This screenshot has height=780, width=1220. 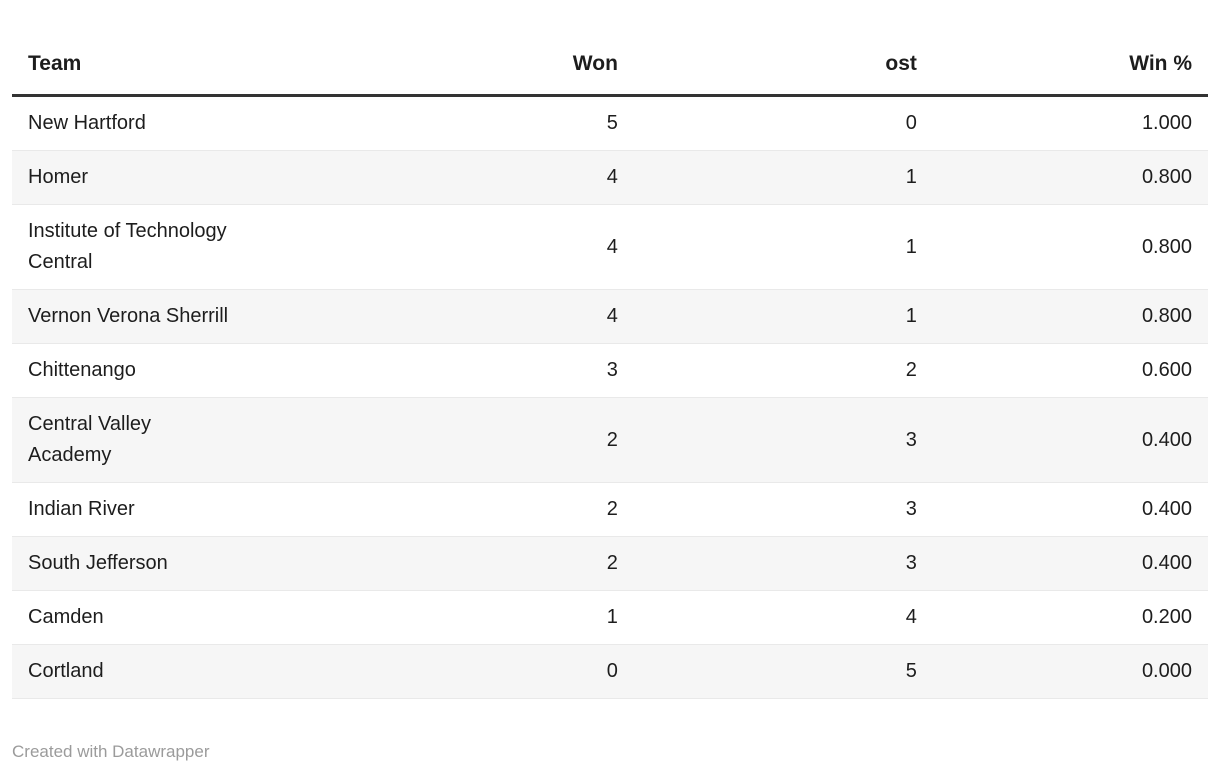 I want to click on cell-won: 5, so click(x=508, y=123).